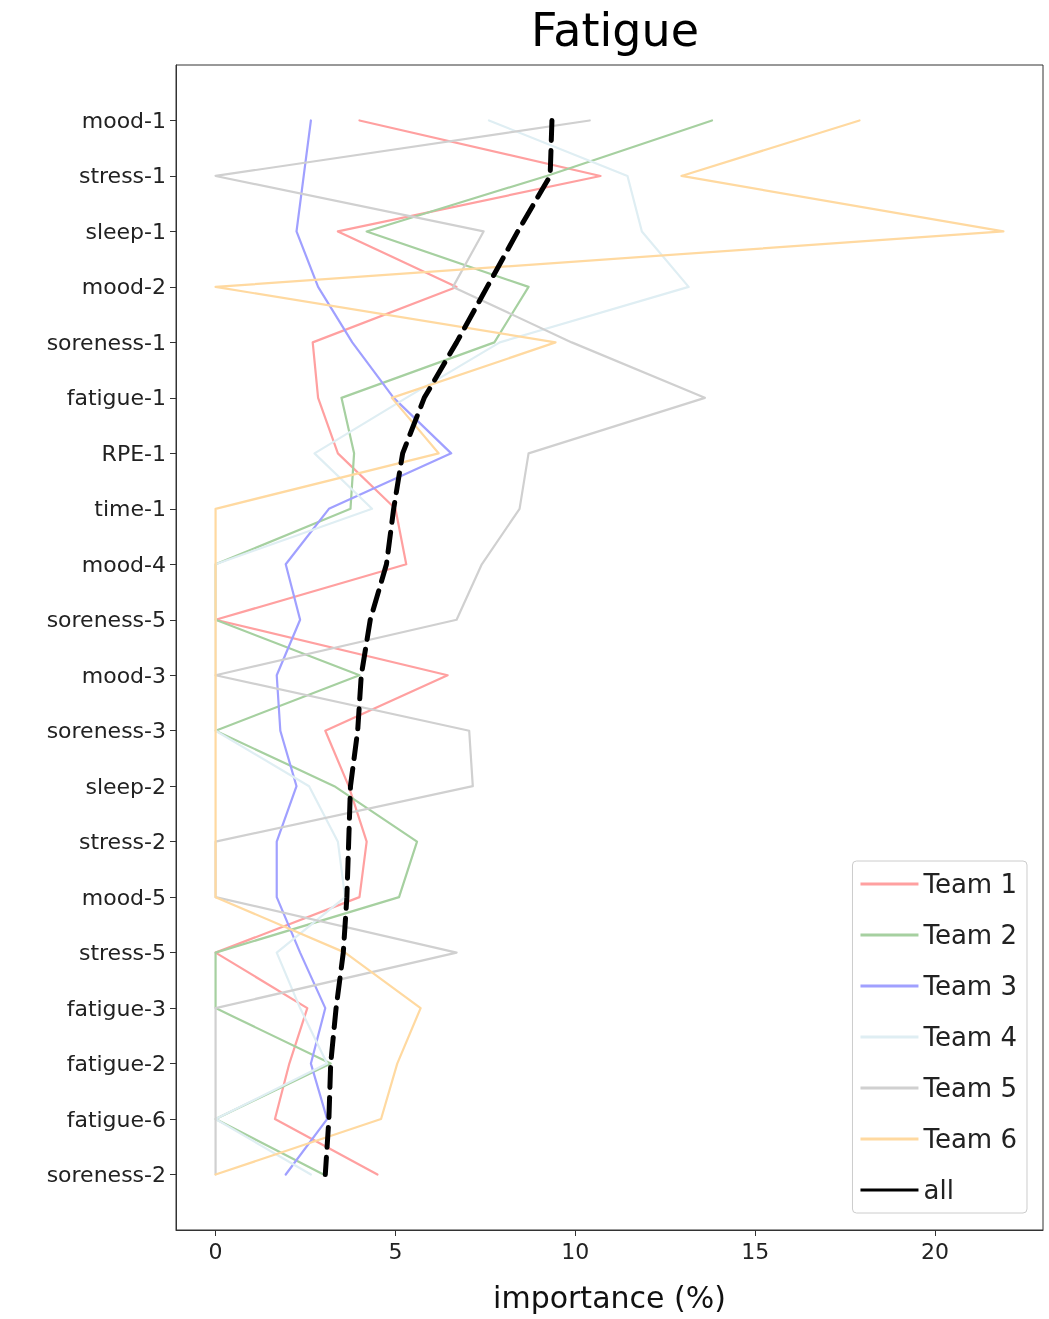 This screenshot has height=1319, width=1049. What do you see at coordinates (969, 1037) in the screenshot?
I see `legend-label: Team 4` at bounding box center [969, 1037].